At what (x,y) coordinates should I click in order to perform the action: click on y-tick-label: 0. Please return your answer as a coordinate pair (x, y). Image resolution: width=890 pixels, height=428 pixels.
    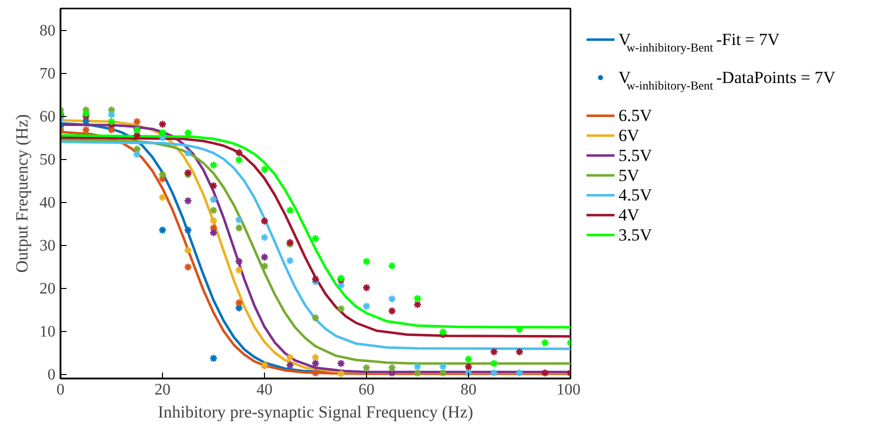
    Looking at the image, I should click on (52, 375).